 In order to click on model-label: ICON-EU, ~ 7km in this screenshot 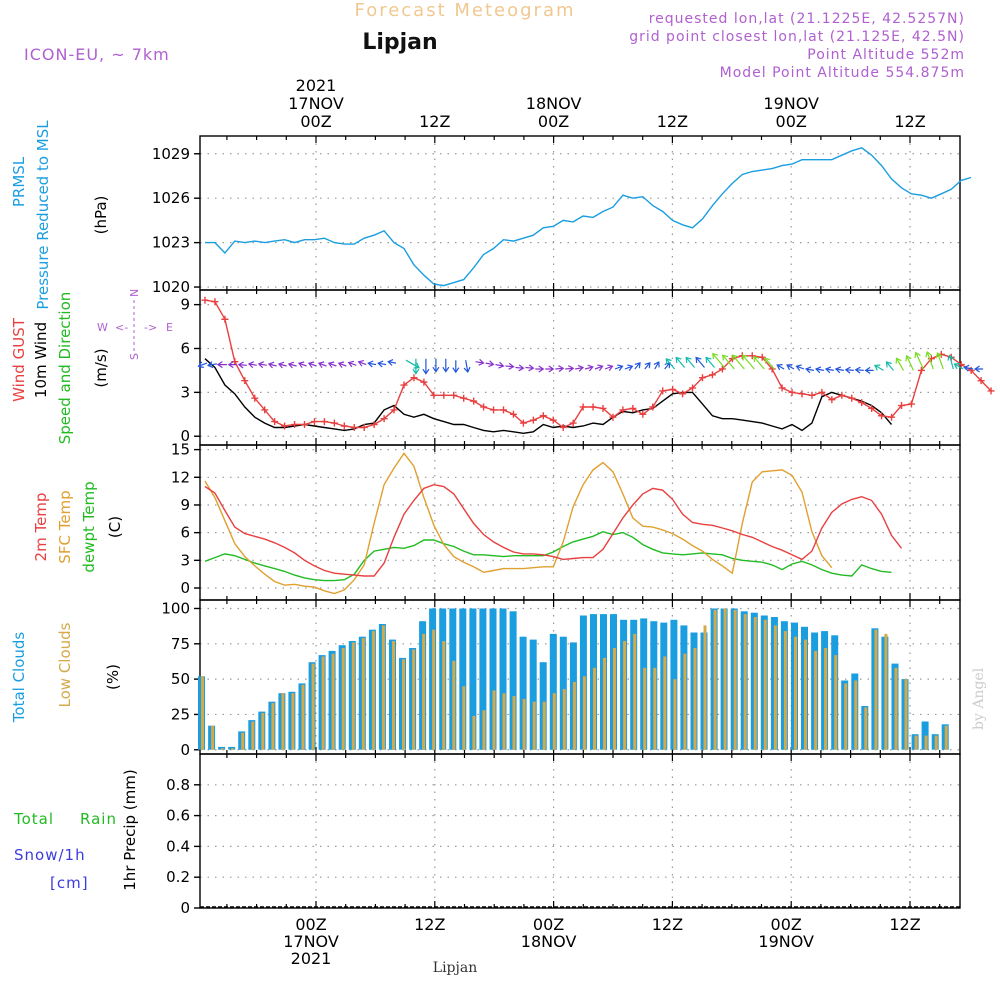, I will do `click(97, 54)`.